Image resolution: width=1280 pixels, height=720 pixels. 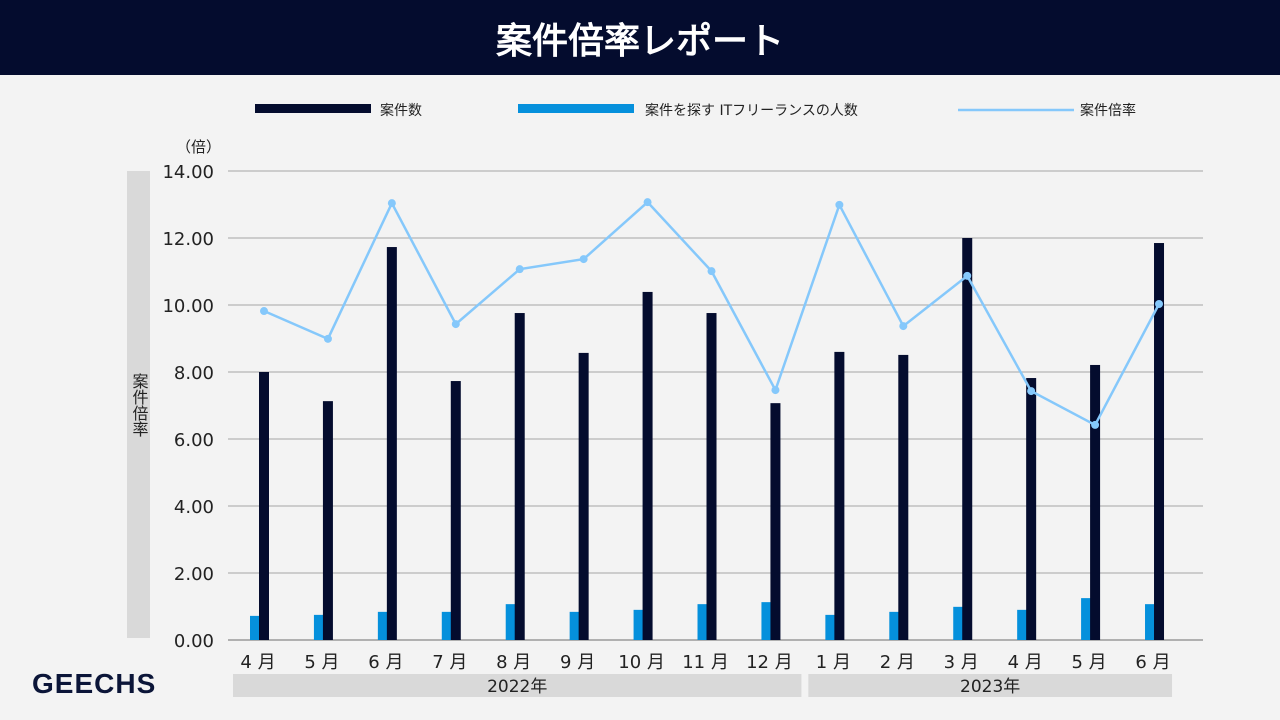 I want to click on page-title: 案件倍率レポート, so click(x=640, y=37).